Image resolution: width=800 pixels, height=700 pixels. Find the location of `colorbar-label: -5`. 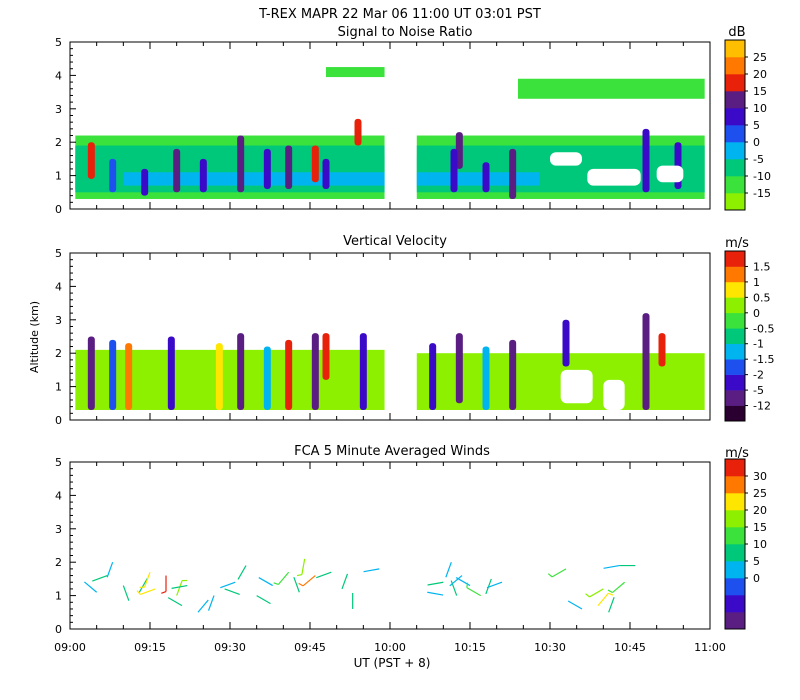

colorbar-label: -5 is located at coordinates (758, 159).